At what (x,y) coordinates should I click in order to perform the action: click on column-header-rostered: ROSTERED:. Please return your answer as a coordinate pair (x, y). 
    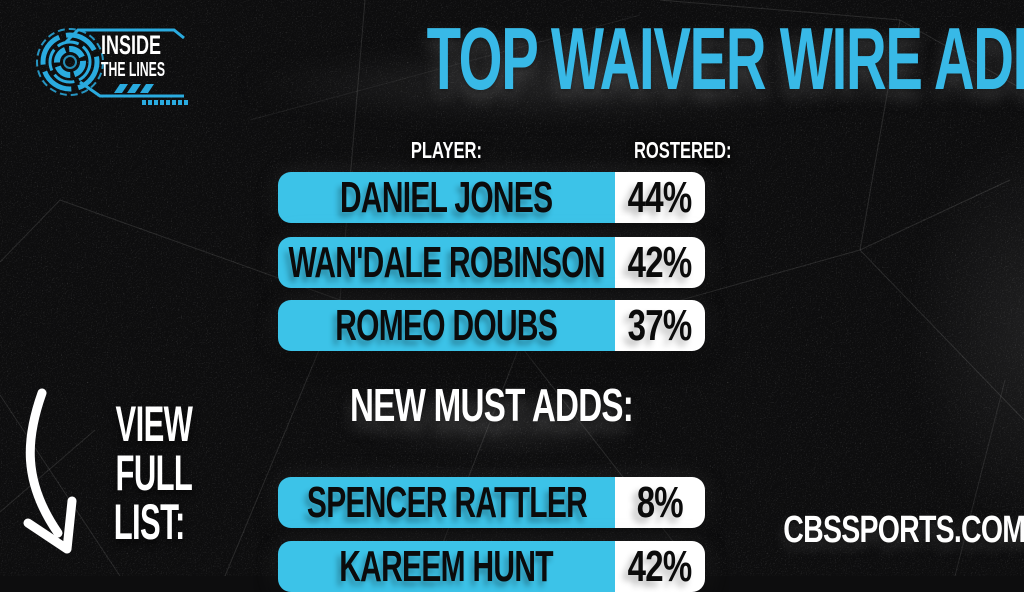
    Looking at the image, I should click on (682, 150).